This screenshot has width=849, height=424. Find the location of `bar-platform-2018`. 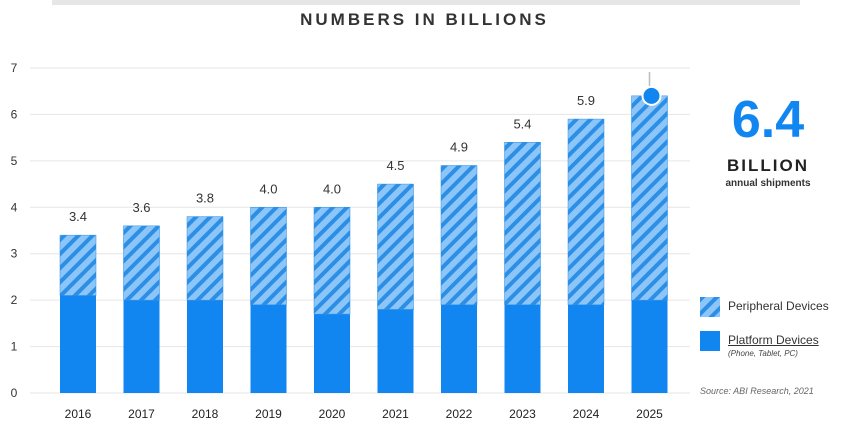

bar-platform-2018 is located at coordinates (205, 346).